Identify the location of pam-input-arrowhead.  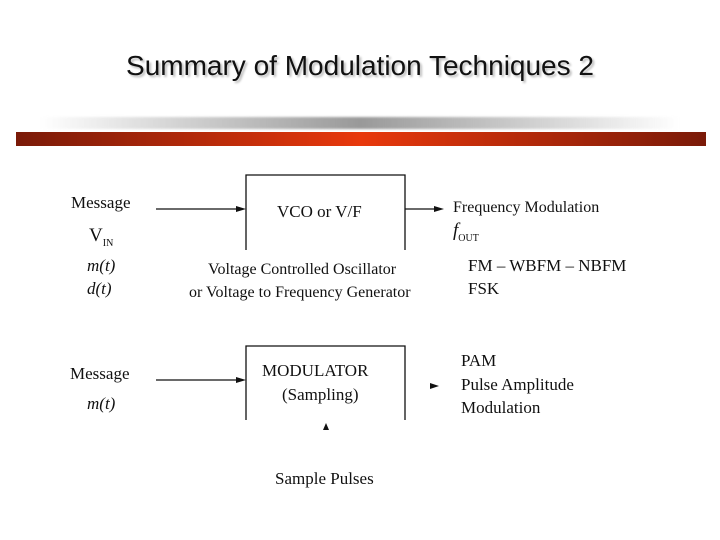
(241, 380).